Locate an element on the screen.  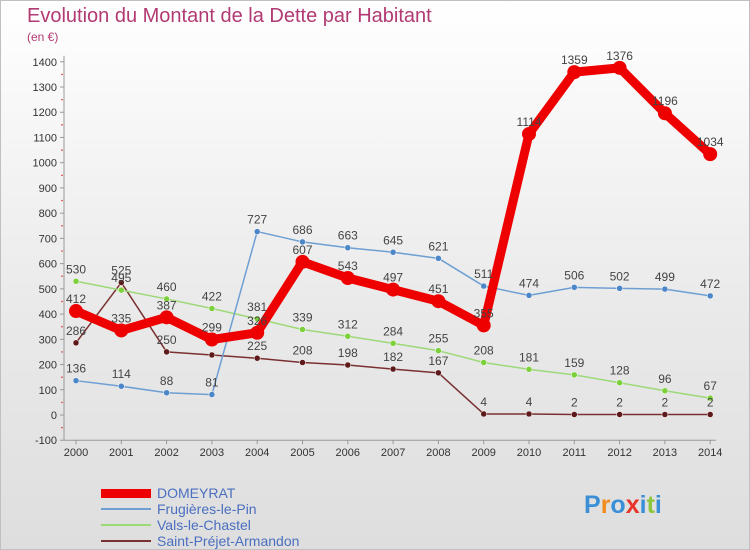
data-label: 198 is located at coordinates (348, 353).